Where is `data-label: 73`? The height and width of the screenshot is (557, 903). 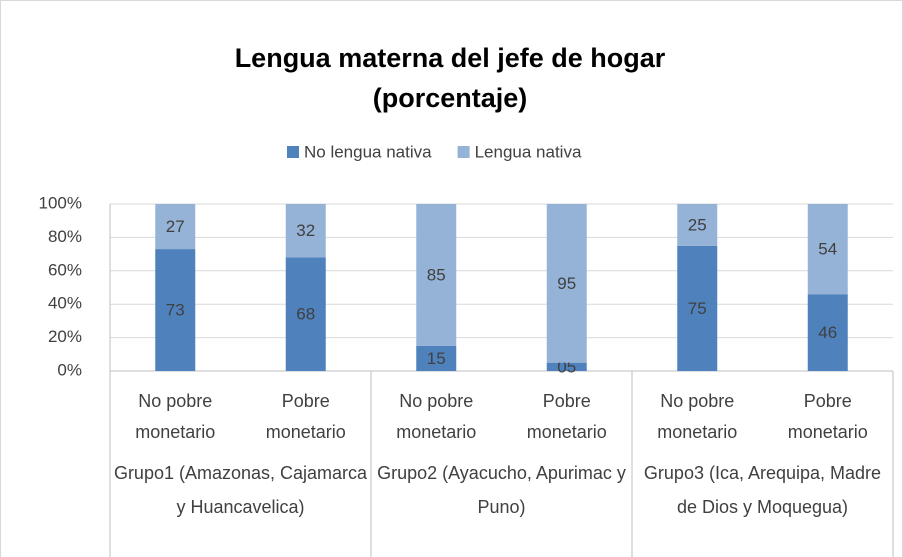 data-label: 73 is located at coordinates (175, 310).